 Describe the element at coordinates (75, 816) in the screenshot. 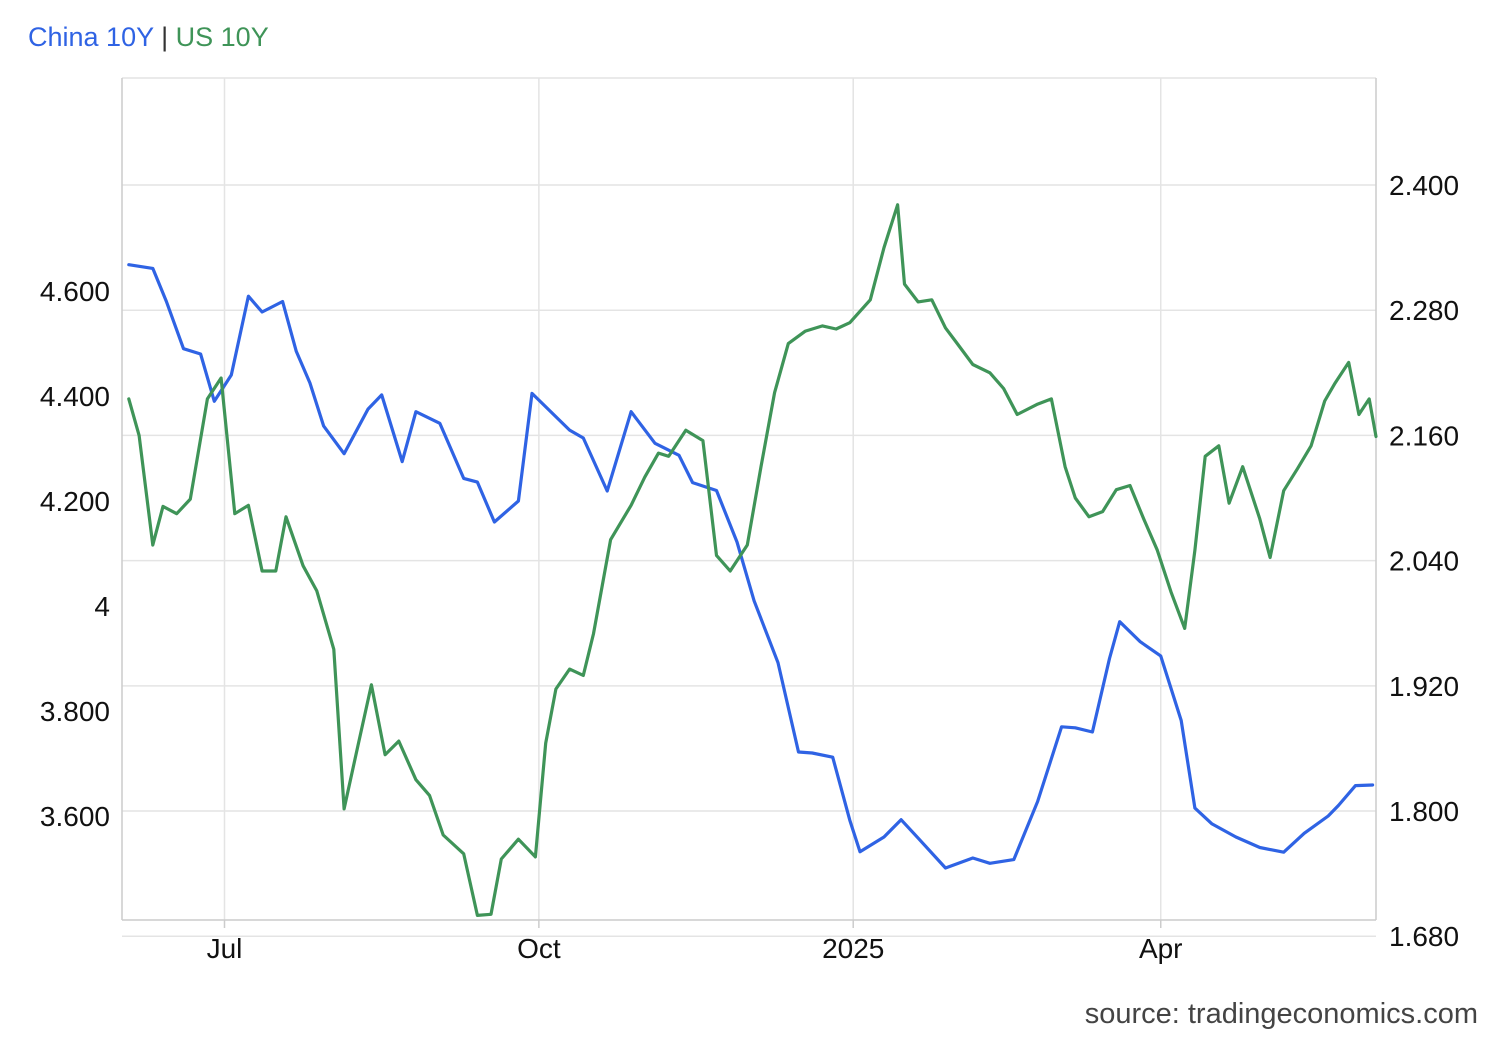

I see `y-left-tick-label: 3.600` at that location.